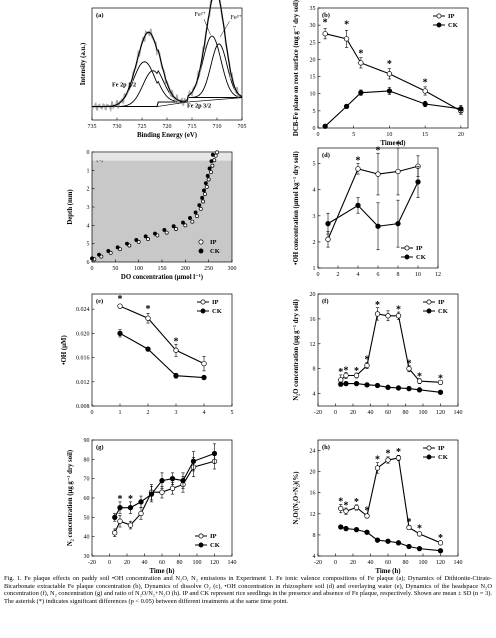  Describe the element at coordinates (87, 518) in the screenshot. I see `y-tick-label: 50` at that location.